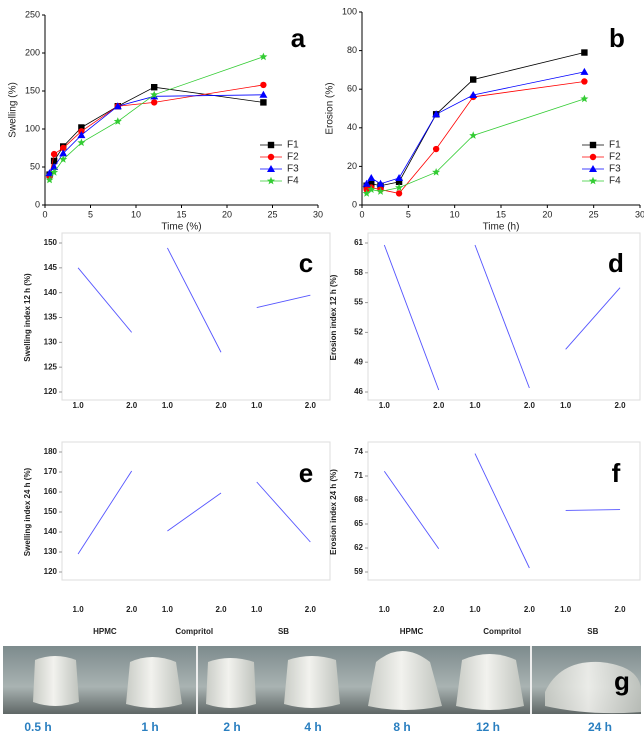  Describe the element at coordinates (322, 680) in the screenshot. I see `photo-strip` at that location.